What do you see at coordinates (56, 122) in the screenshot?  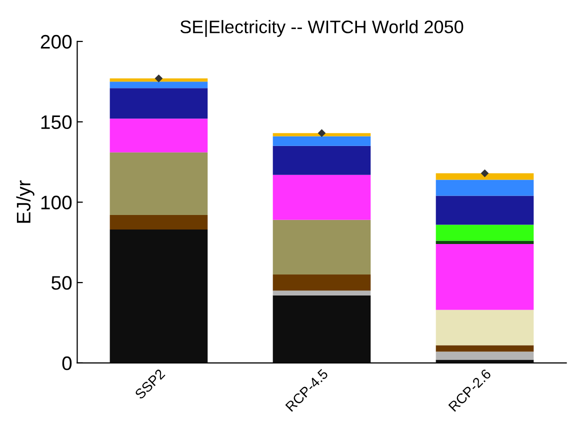 I see `y-tick-label: 150` at bounding box center [56, 122].